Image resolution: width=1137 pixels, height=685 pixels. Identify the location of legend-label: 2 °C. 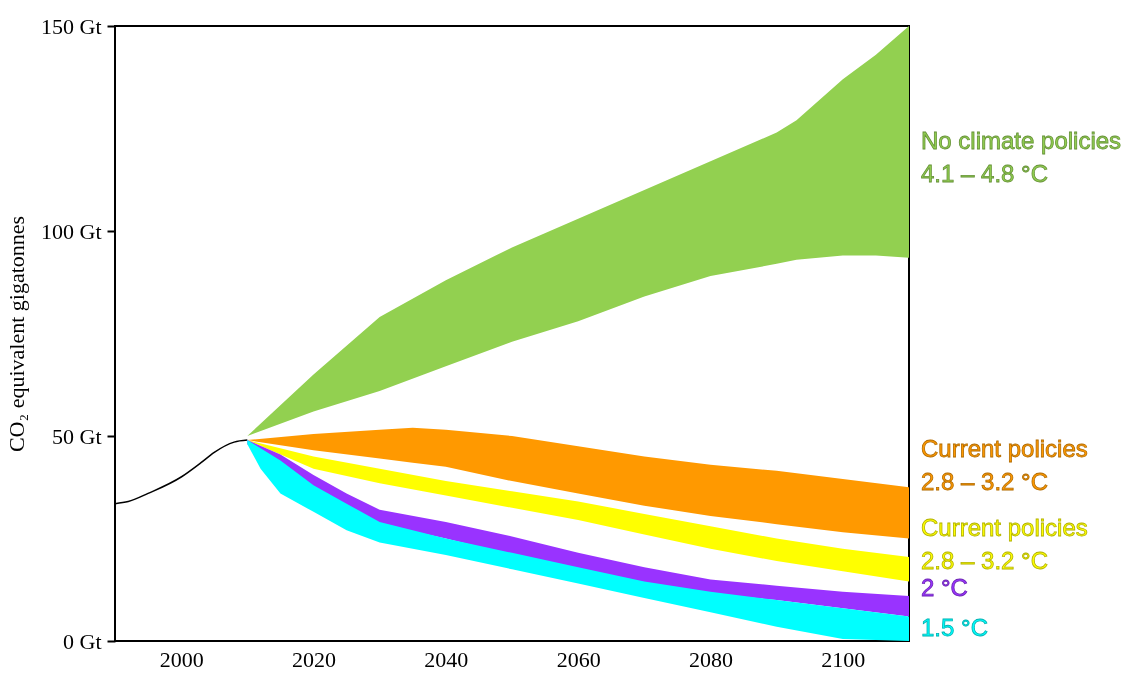
(944, 587).